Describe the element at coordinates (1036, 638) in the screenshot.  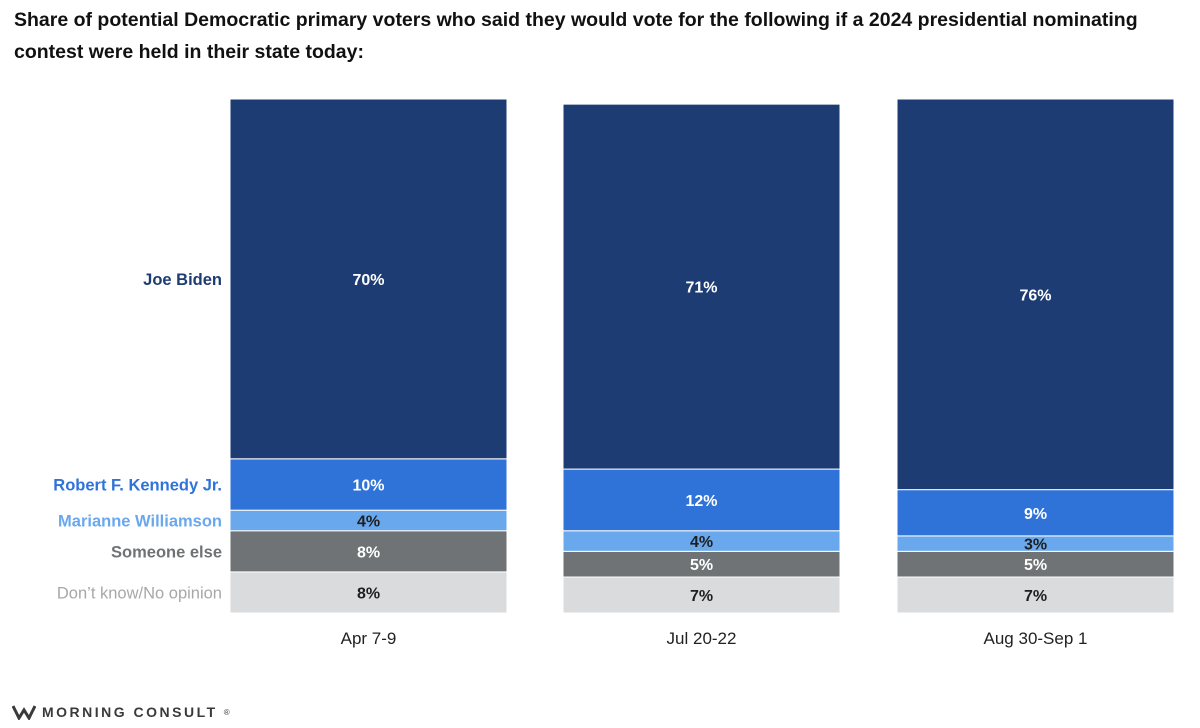
I see `x-tick-label-aug-30-sep-1: Aug 30-Sep 1` at that location.